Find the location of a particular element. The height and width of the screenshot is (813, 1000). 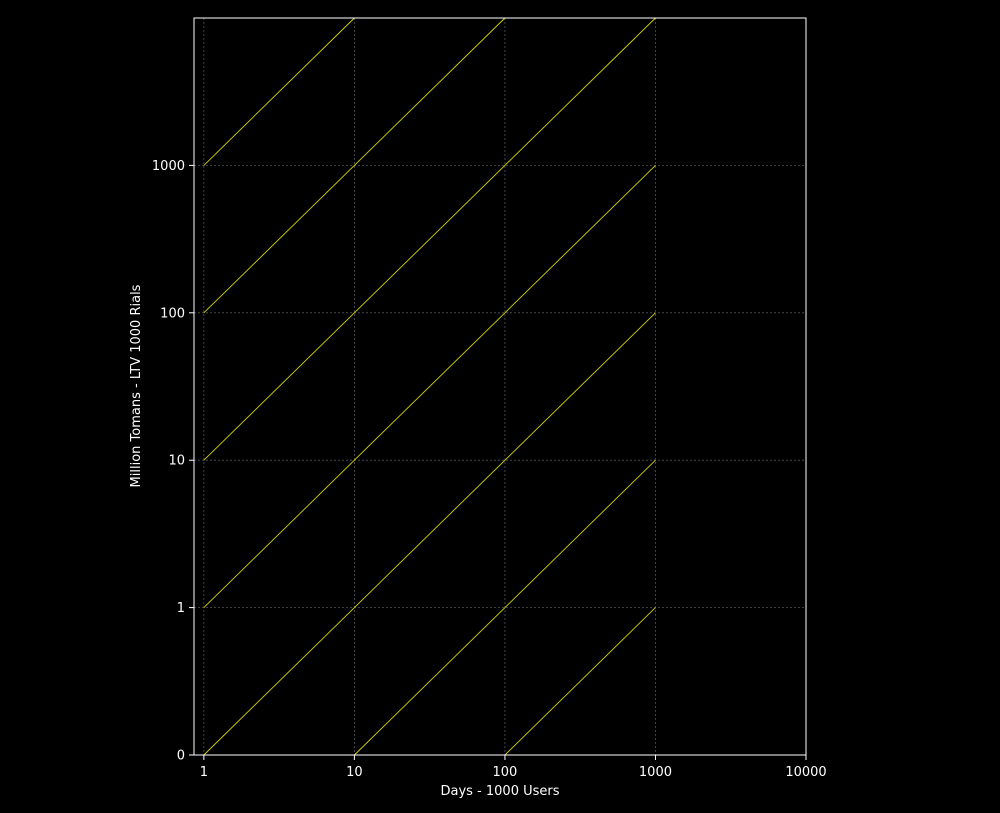

x-axis-label: Days - 1000 Users is located at coordinates (499, 791).